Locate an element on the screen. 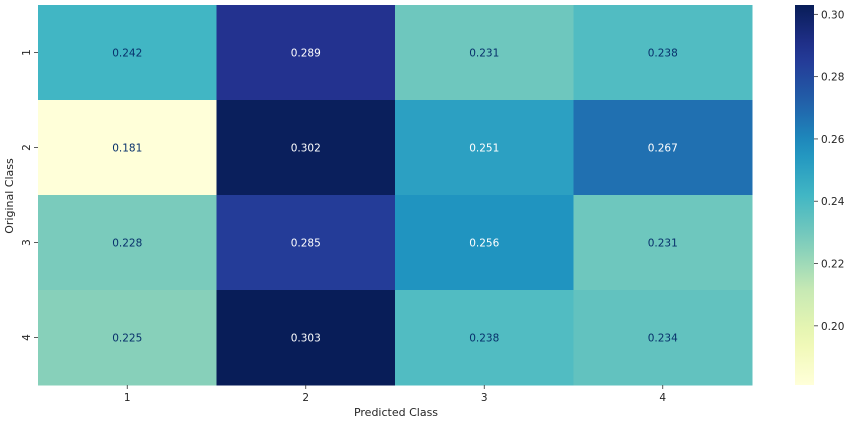 Image resolution: width=852 pixels, height=430 pixels. cell-value-label: 0.256 is located at coordinates (484, 244).